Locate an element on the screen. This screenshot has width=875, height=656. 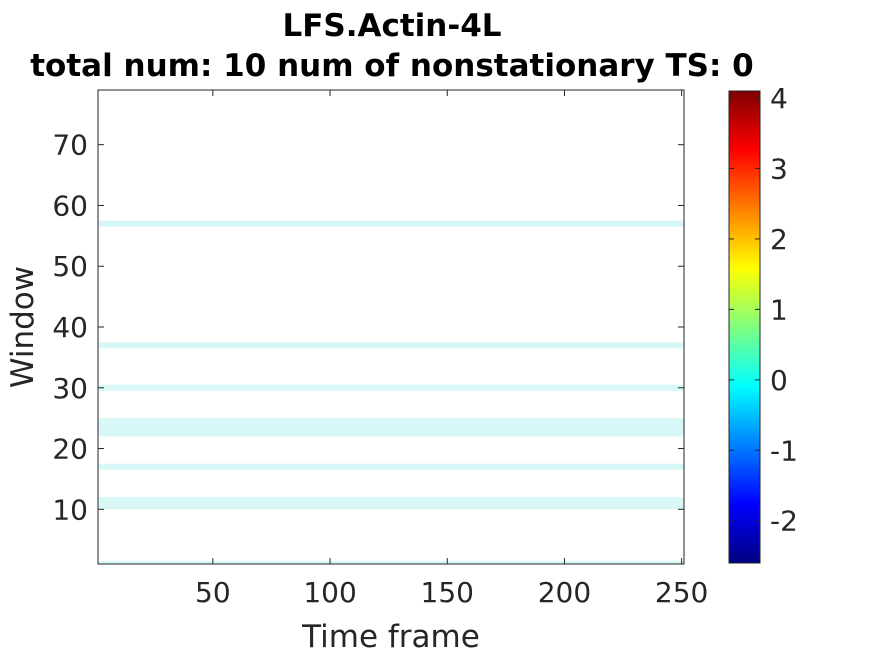
colorbar-tick-label: 3 is located at coordinates (779, 168).